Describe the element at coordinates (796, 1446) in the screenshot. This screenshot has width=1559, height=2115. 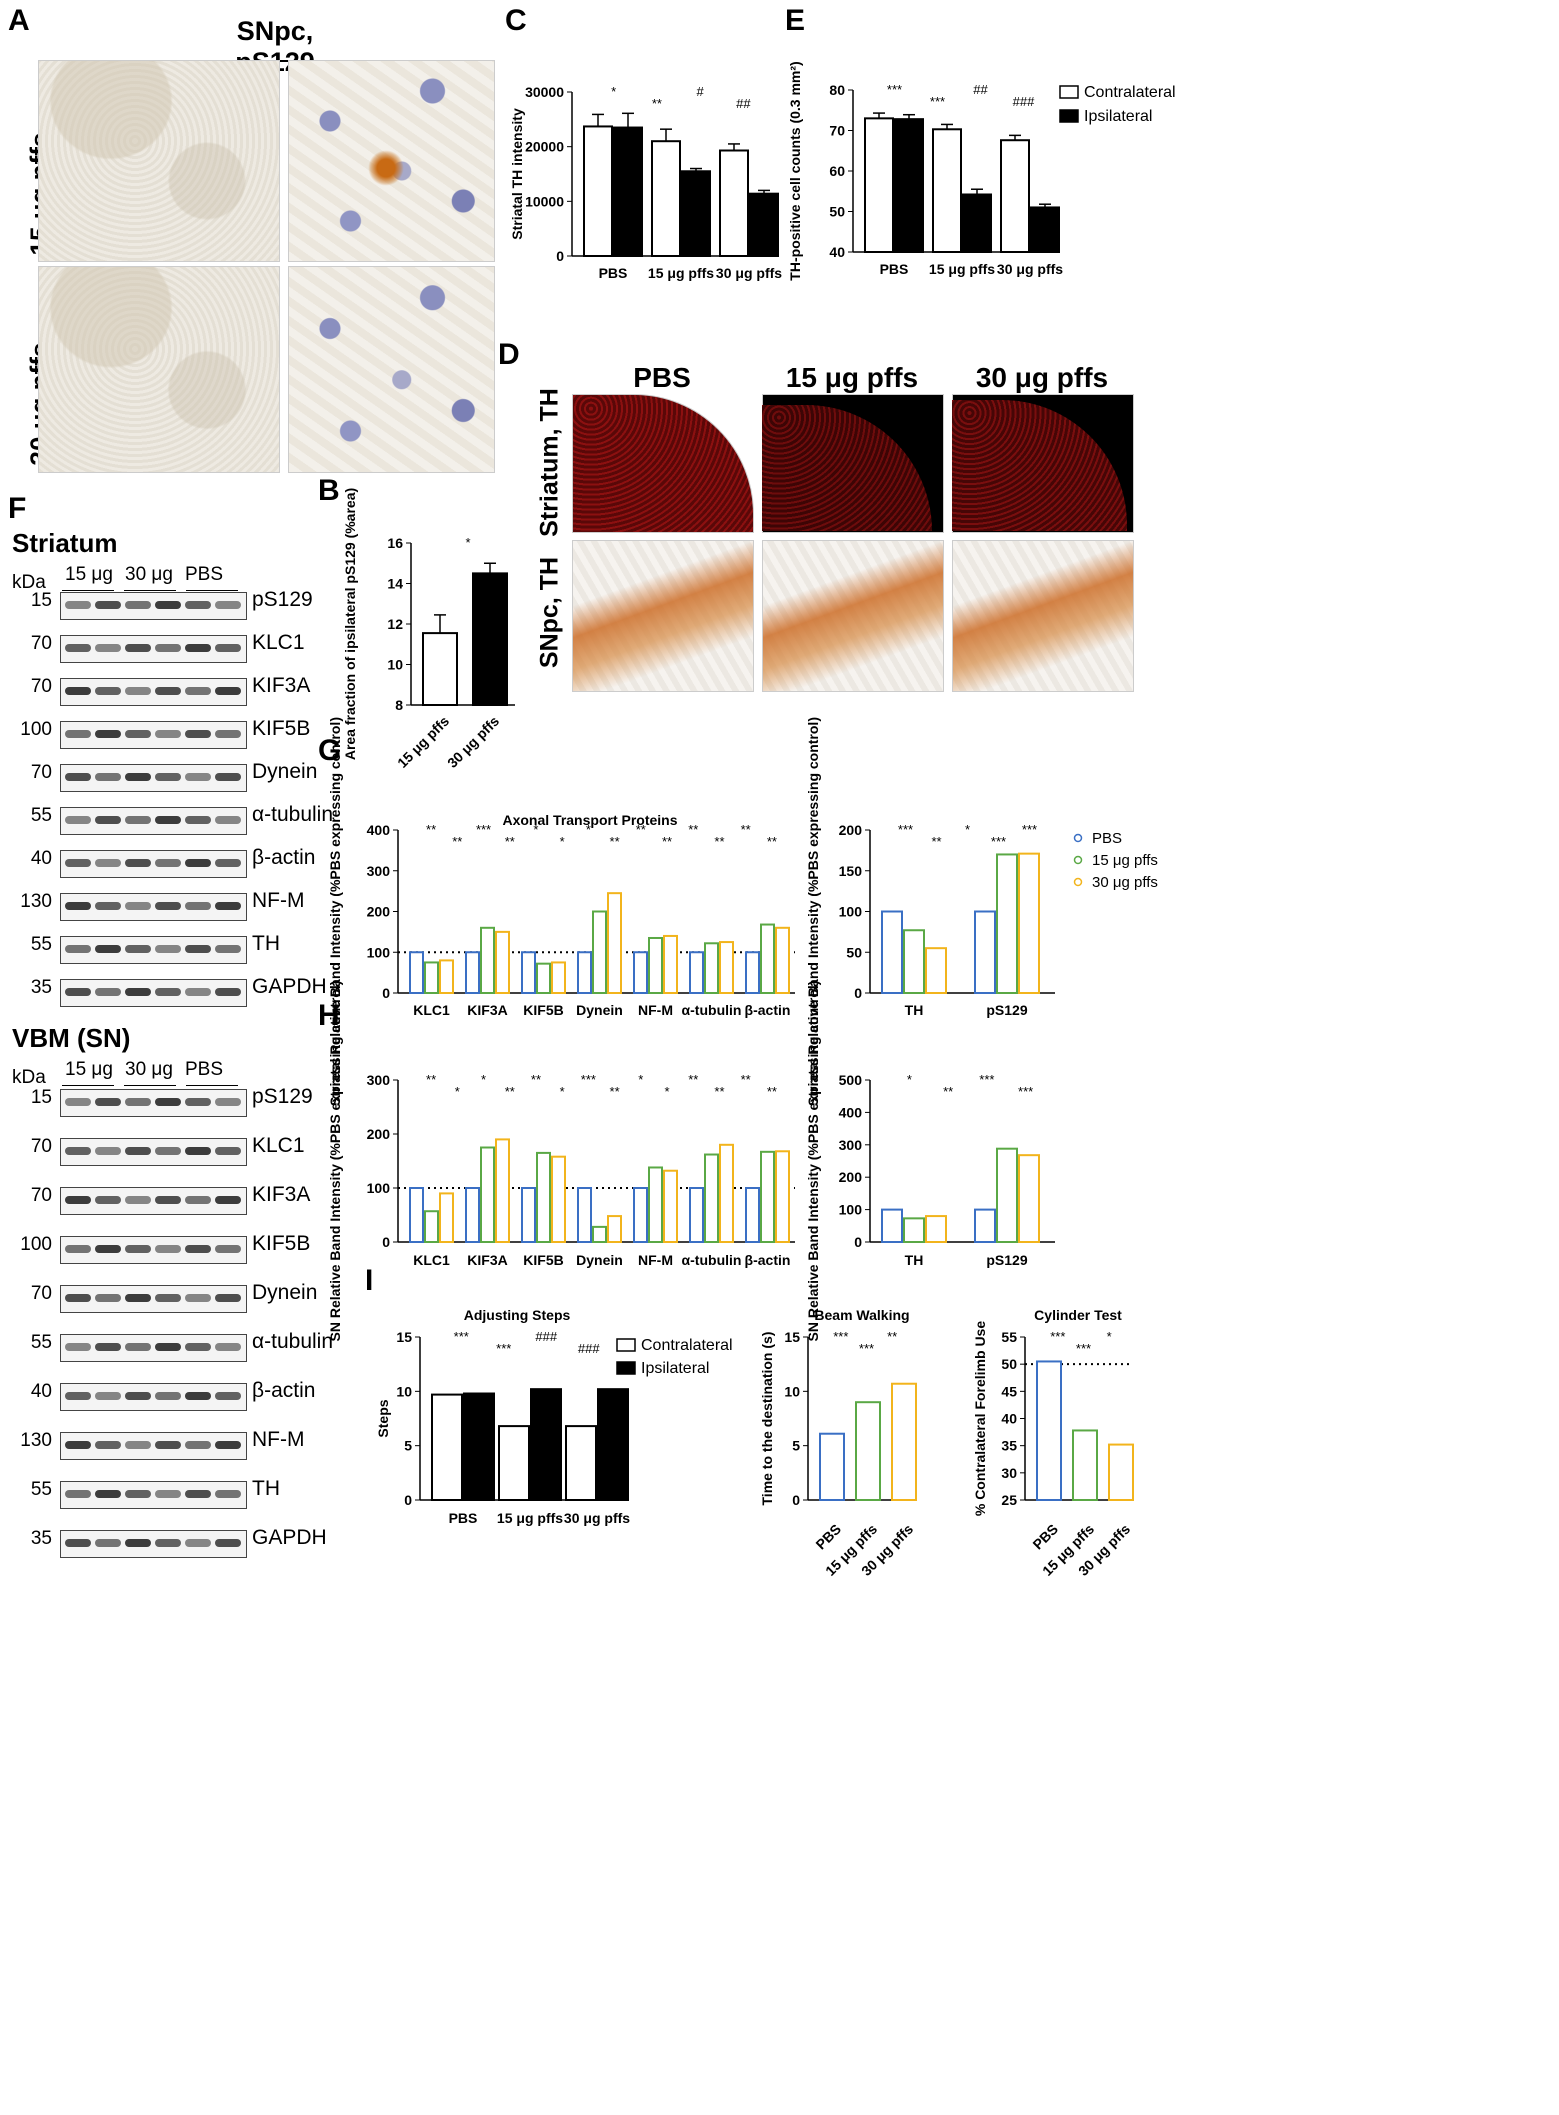
I see `y-tick-label: 5` at that location.